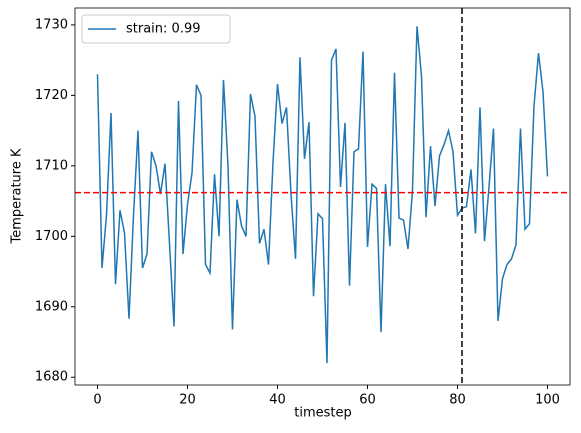 This screenshot has height=433, width=581. I want to click on y-tick-label: 1690, so click(51, 306).